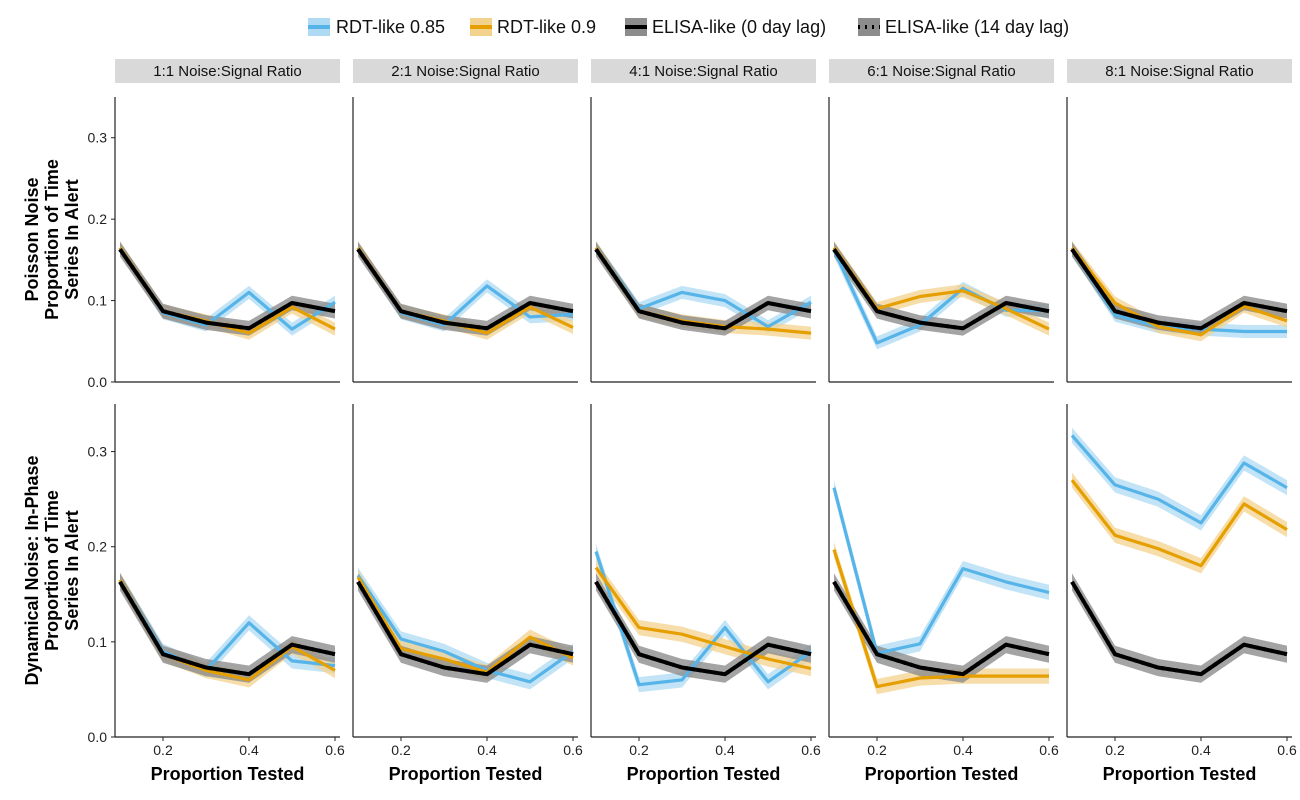 The image size is (1300, 800). I want to click on legend-label: ELISA-like (0 day lag), so click(739, 27).